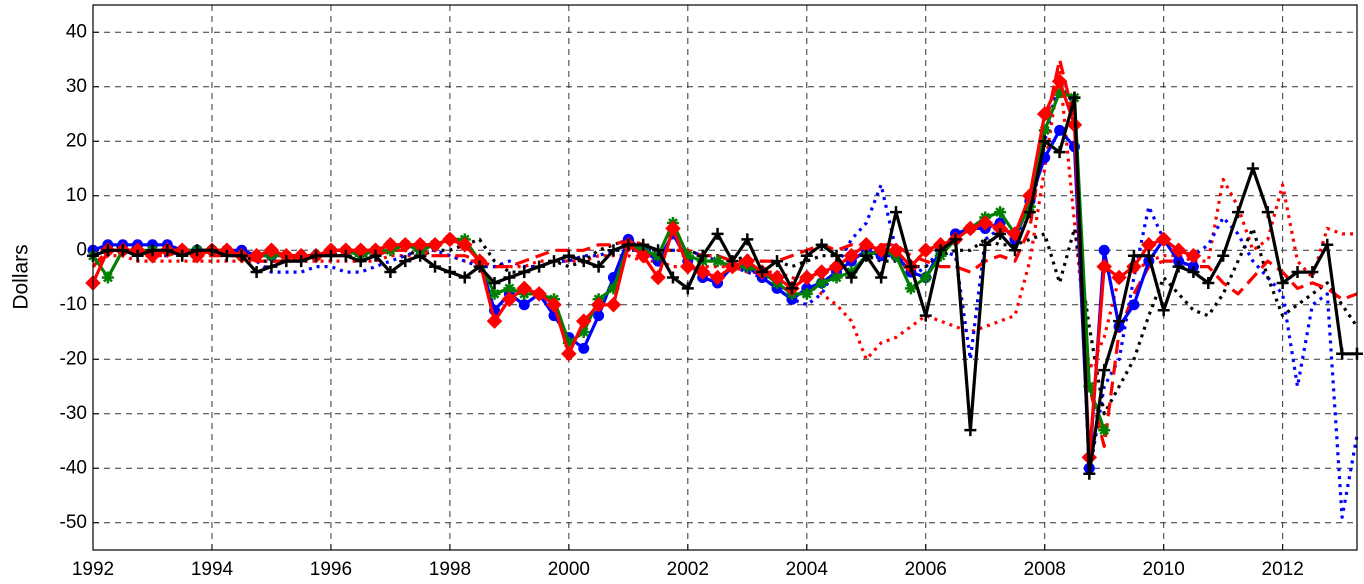  What do you see at coordinates (807, 569) in the screenshot?
I see `x-tick-label: 2004` at bounding box center [807, 569].